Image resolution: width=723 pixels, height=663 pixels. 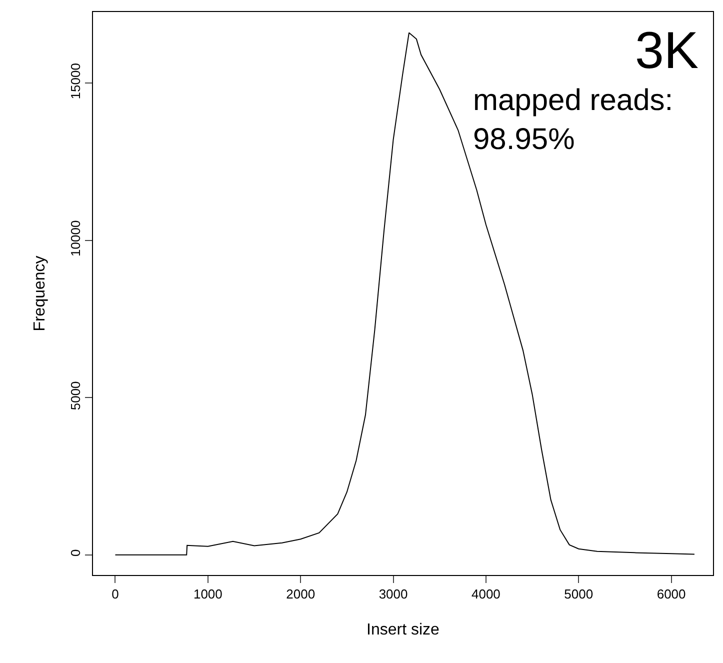 I want to click on annotation: 3K, so click(x=667, y=51).